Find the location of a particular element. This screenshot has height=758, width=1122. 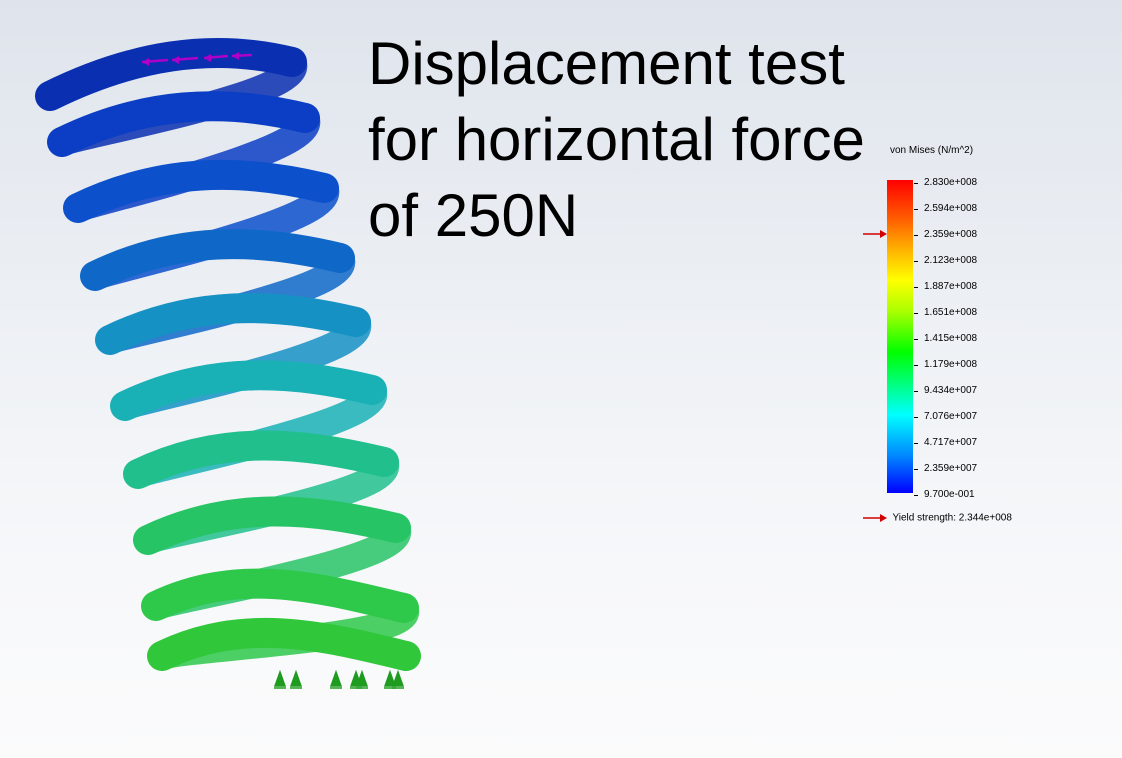

yield-arrow-icon is located at coordinates (875, 517).